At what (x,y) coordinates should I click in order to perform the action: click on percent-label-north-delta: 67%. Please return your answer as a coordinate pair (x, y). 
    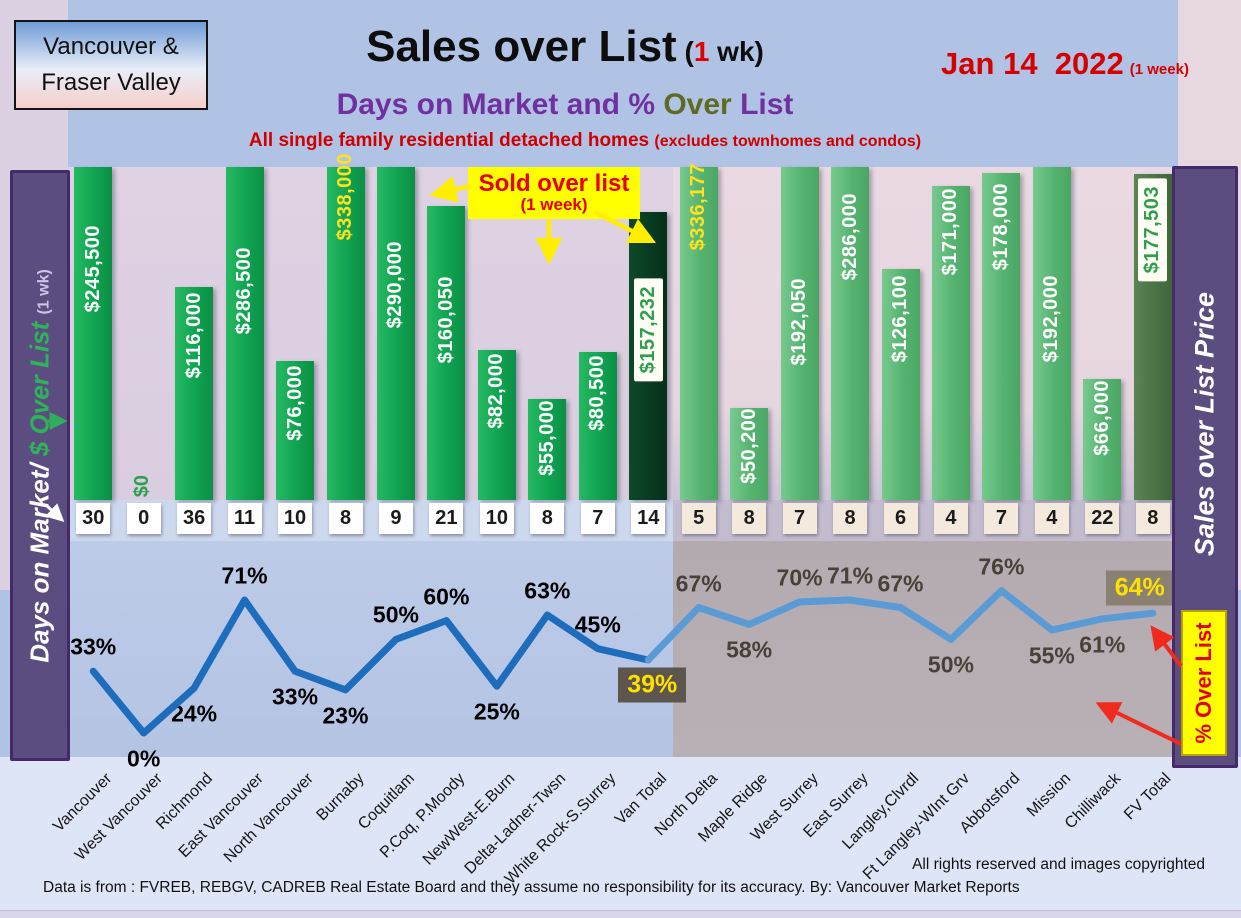
    Looking at the image, I should click on (698, 583).